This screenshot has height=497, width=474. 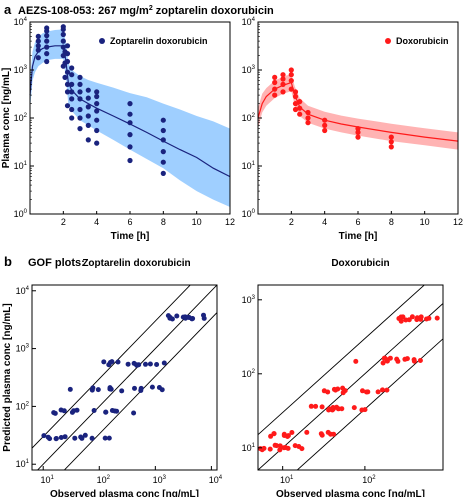 I want to click on plot-area, so click(x=350, y=377).